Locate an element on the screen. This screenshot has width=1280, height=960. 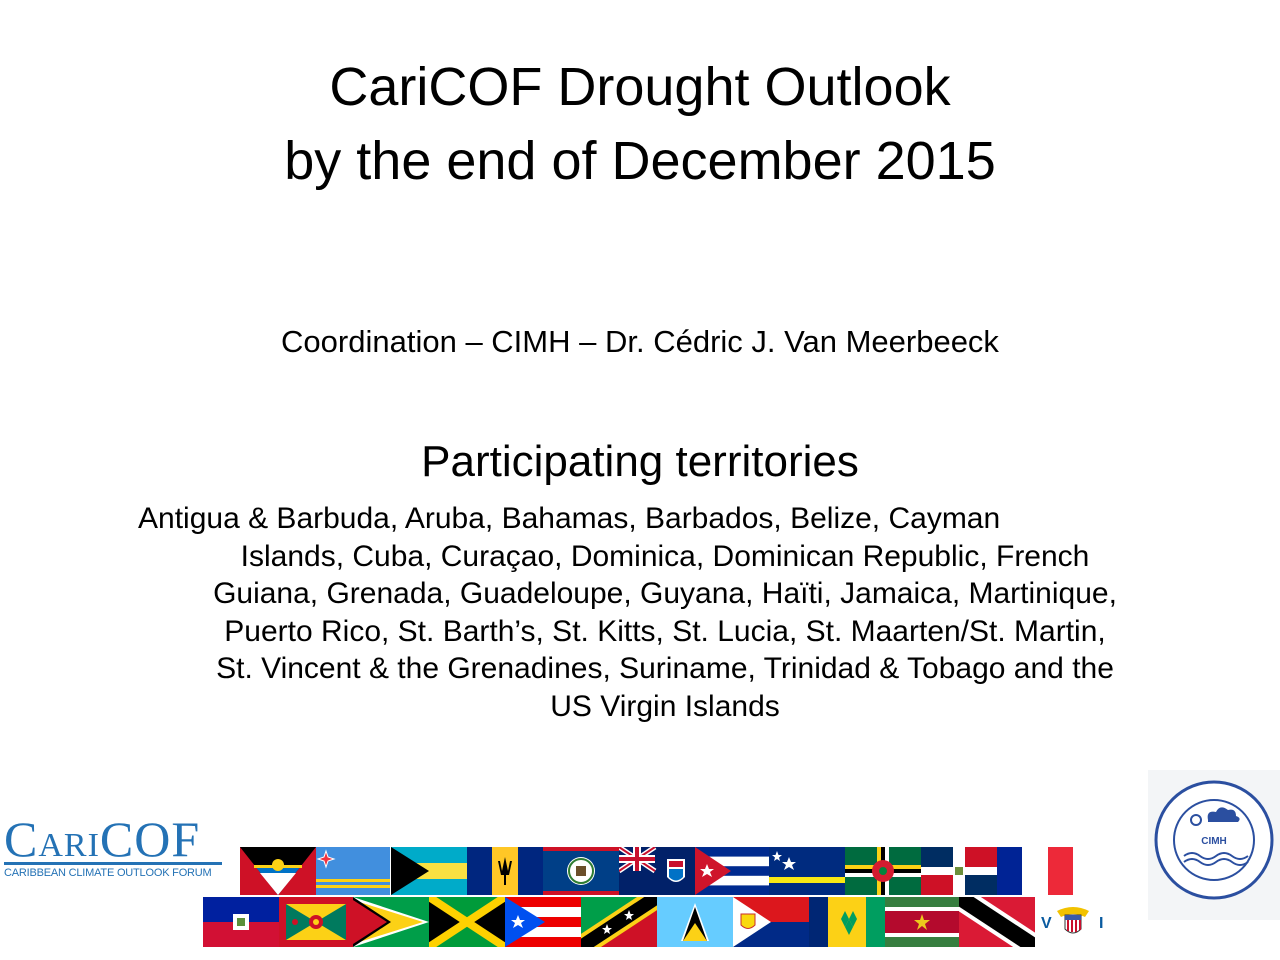
st-kitts-and-nevis-flag is located at coordinates (619, 922).